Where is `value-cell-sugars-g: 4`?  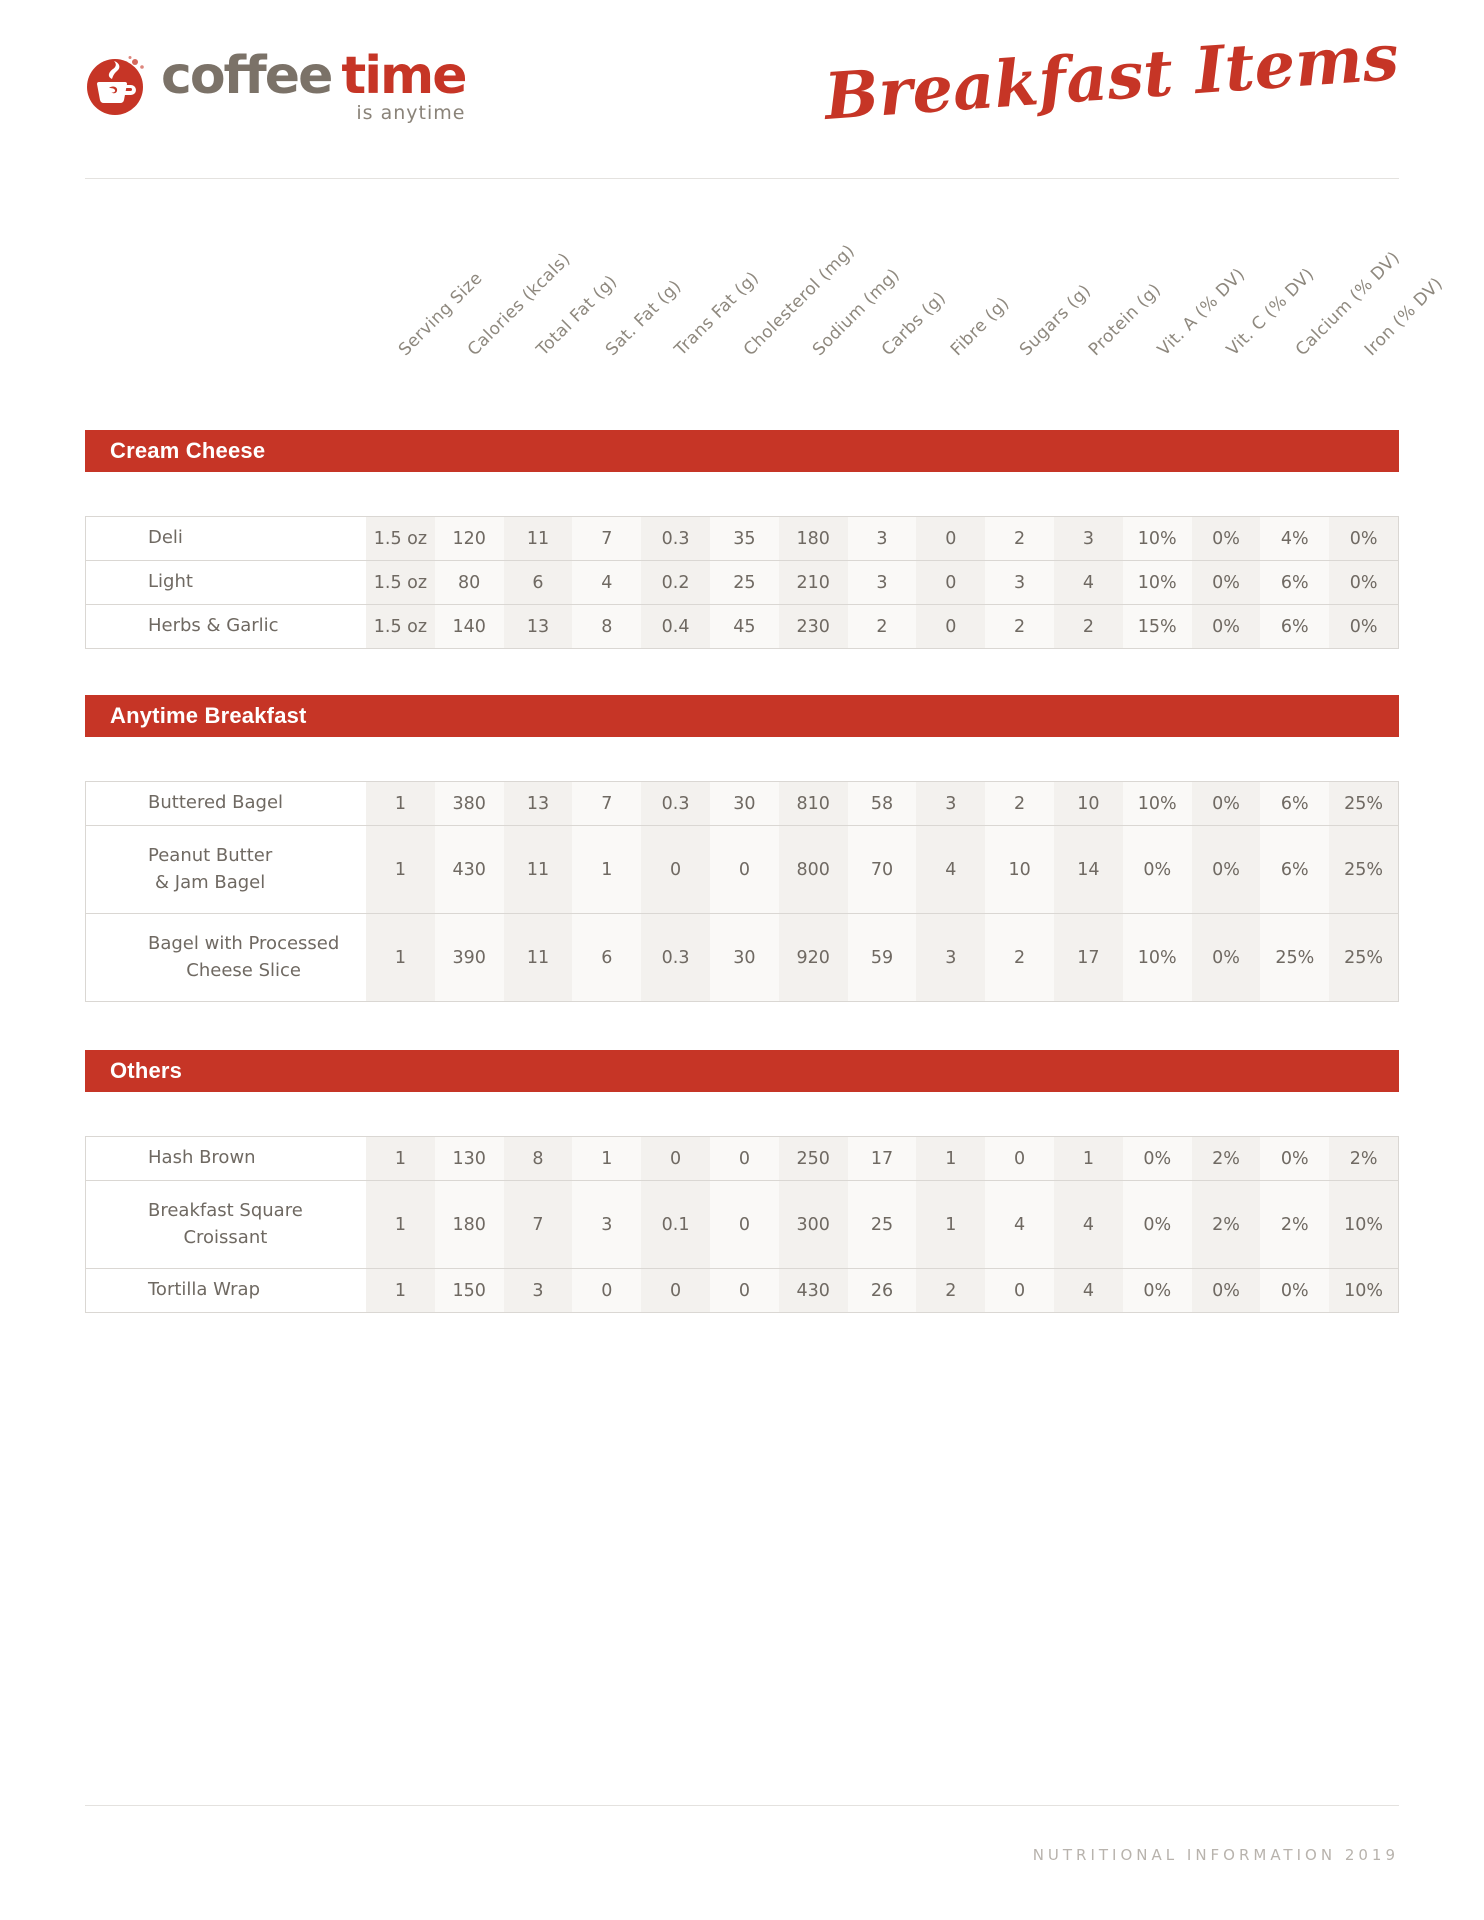
value-cell-sugars-g: 4 is located at coordinates (1019, 1224).